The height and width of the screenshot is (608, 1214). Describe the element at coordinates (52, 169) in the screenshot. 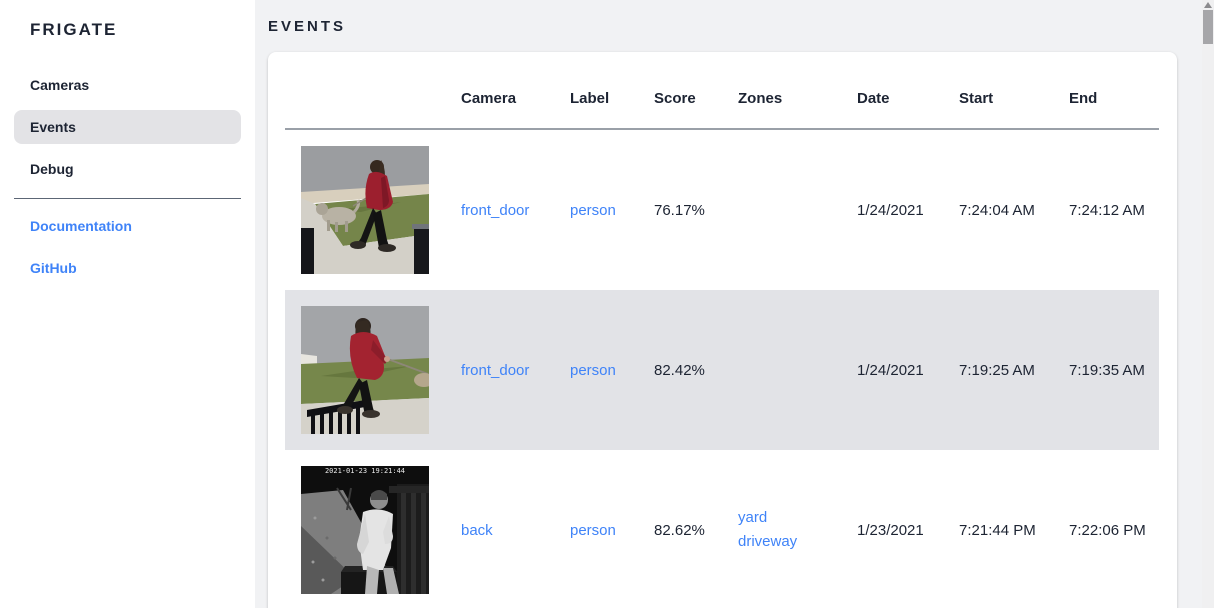

I see `sidebar-item-debug: Debug` at that location.